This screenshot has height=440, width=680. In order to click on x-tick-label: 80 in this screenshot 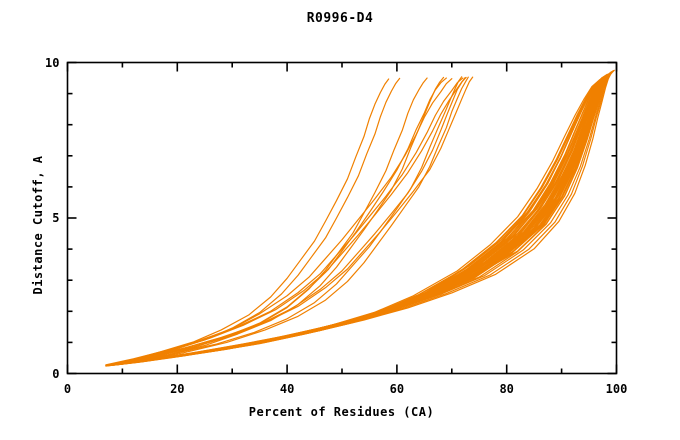, I will do `click(506, 388)`.